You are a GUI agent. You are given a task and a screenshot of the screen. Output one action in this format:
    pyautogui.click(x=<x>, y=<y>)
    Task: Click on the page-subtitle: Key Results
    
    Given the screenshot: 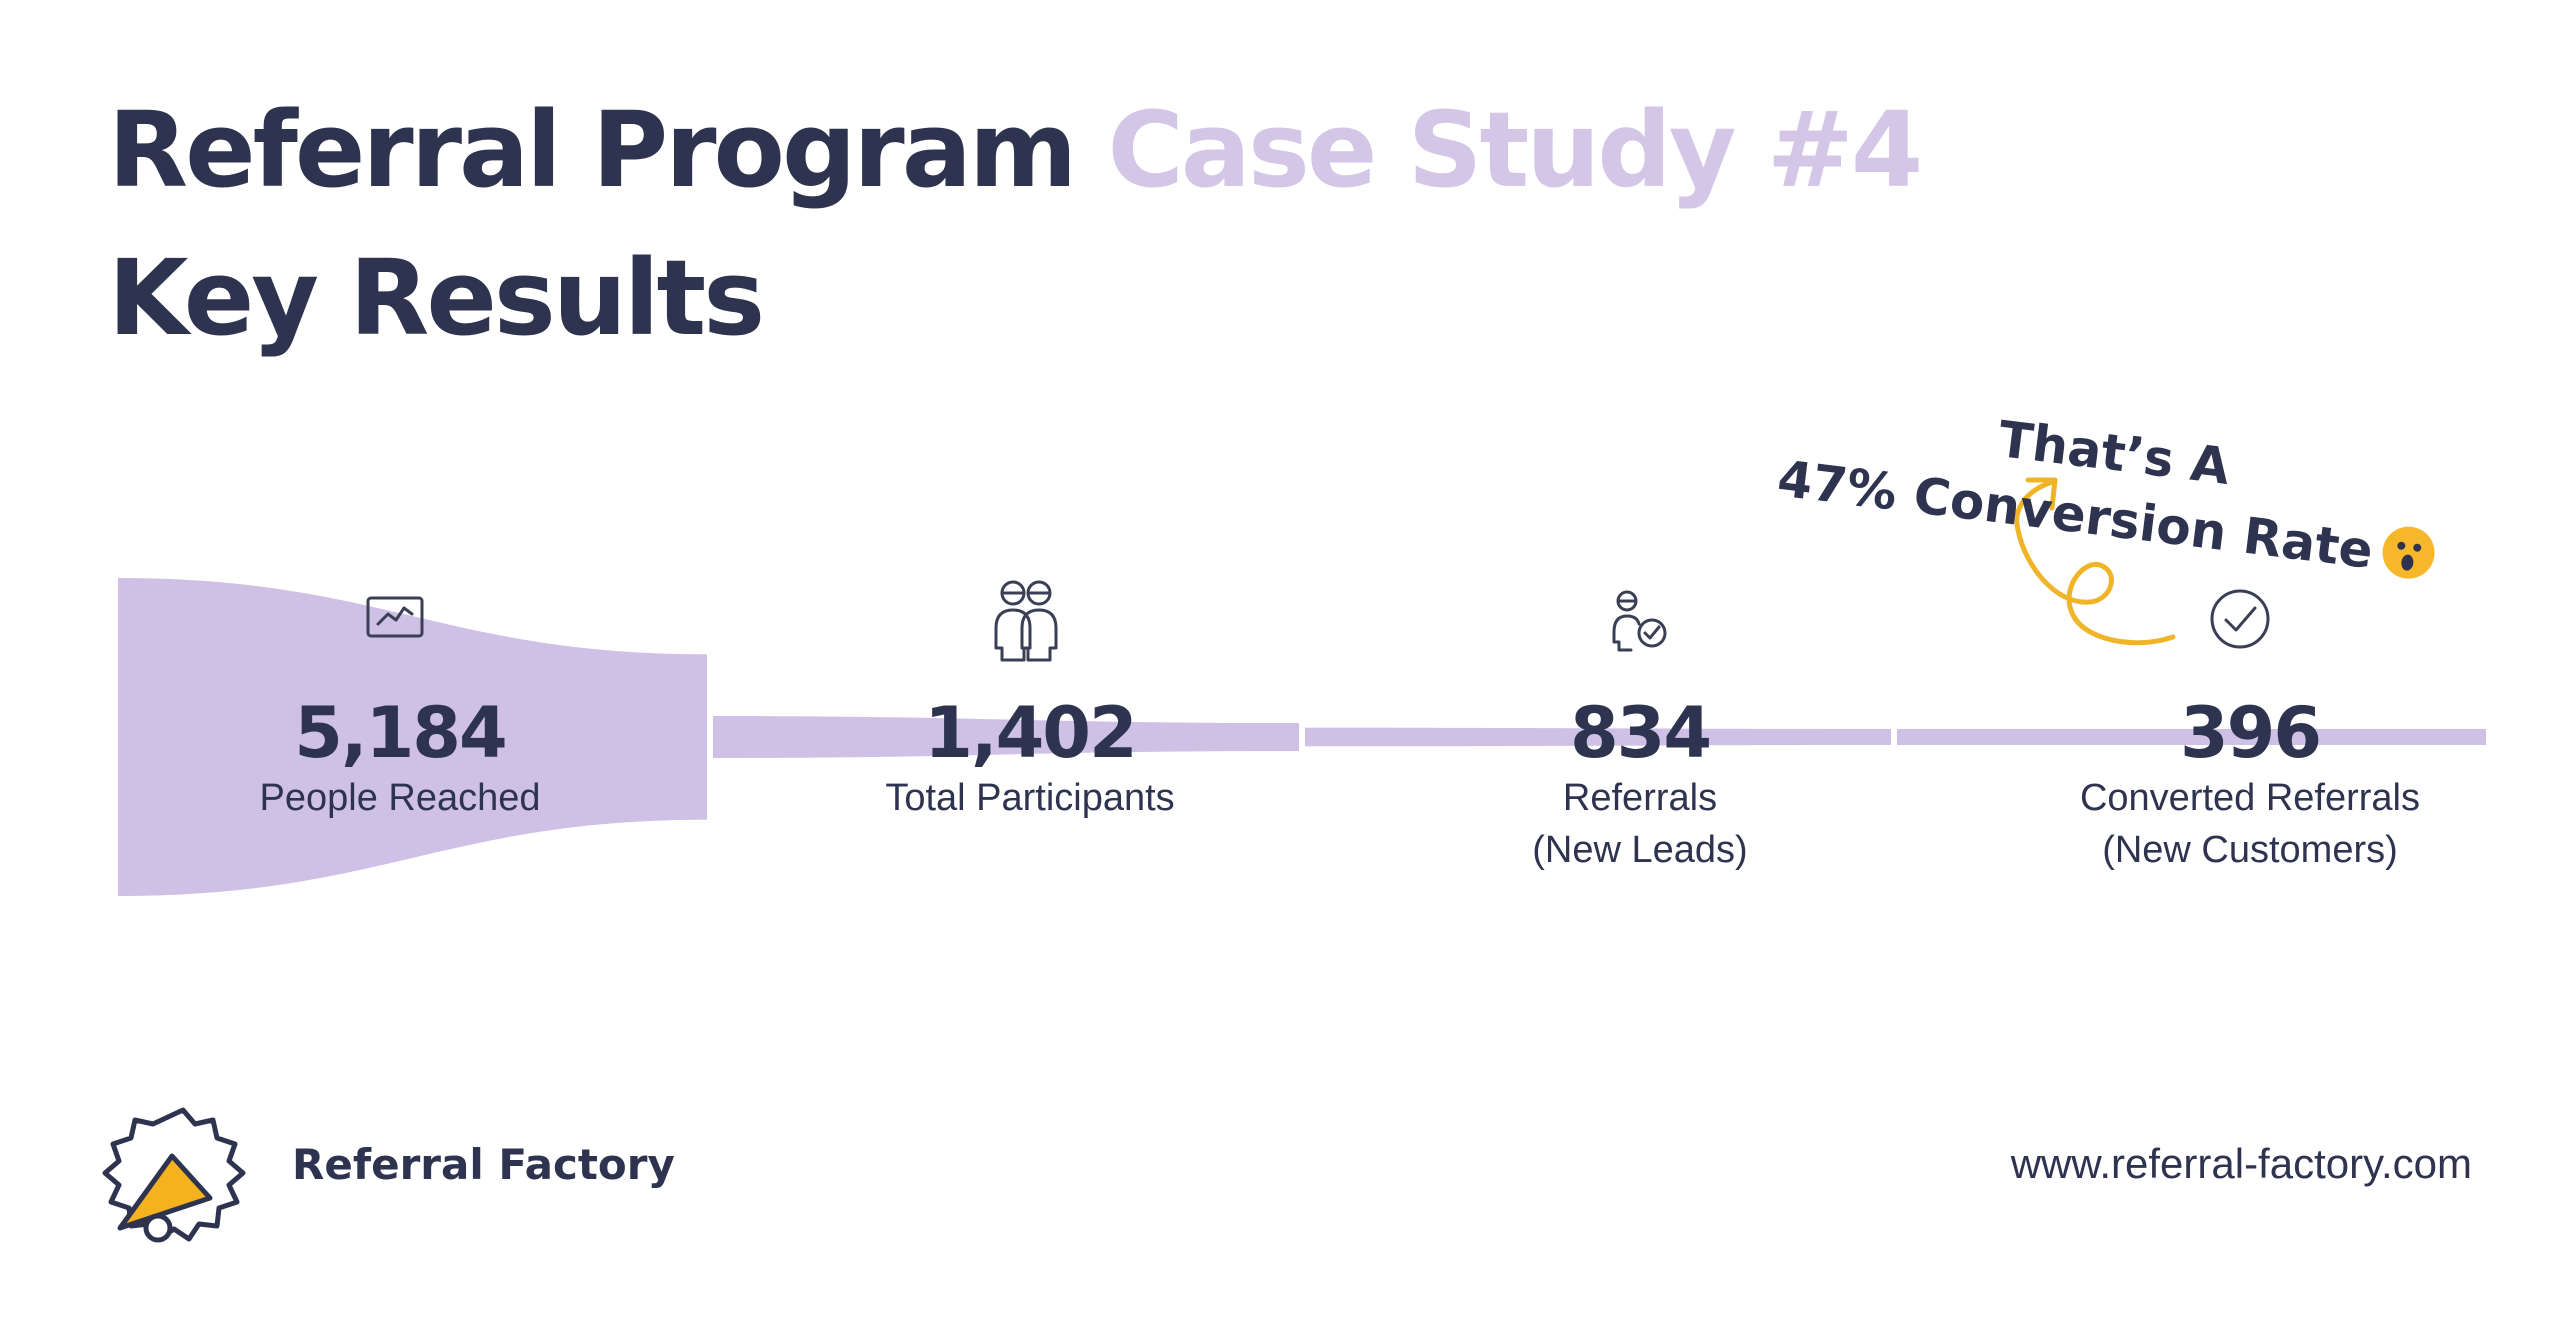 What is the action you would take?
    pyautogui.click(x=436, y=298)
    